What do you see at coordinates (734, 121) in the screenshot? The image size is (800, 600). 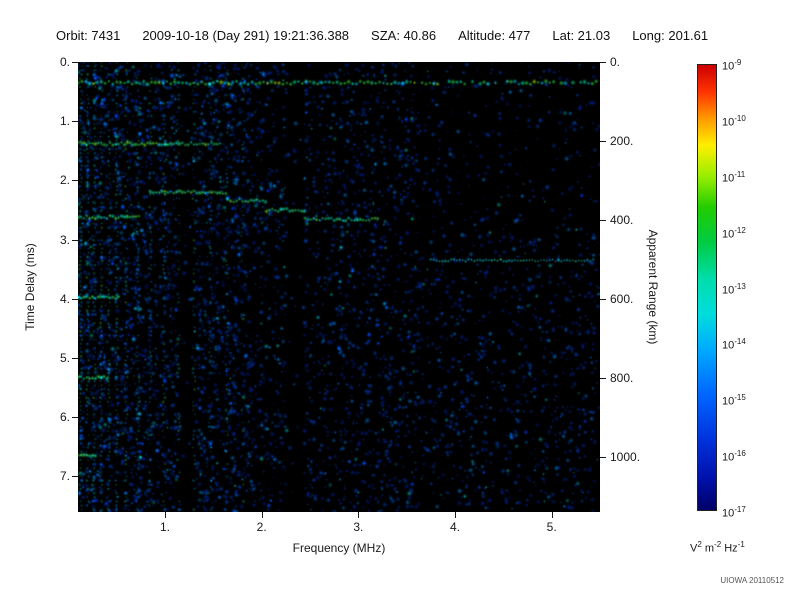 I see `colorbar-tick-label: 10-10` at bounding box center [734, 121].